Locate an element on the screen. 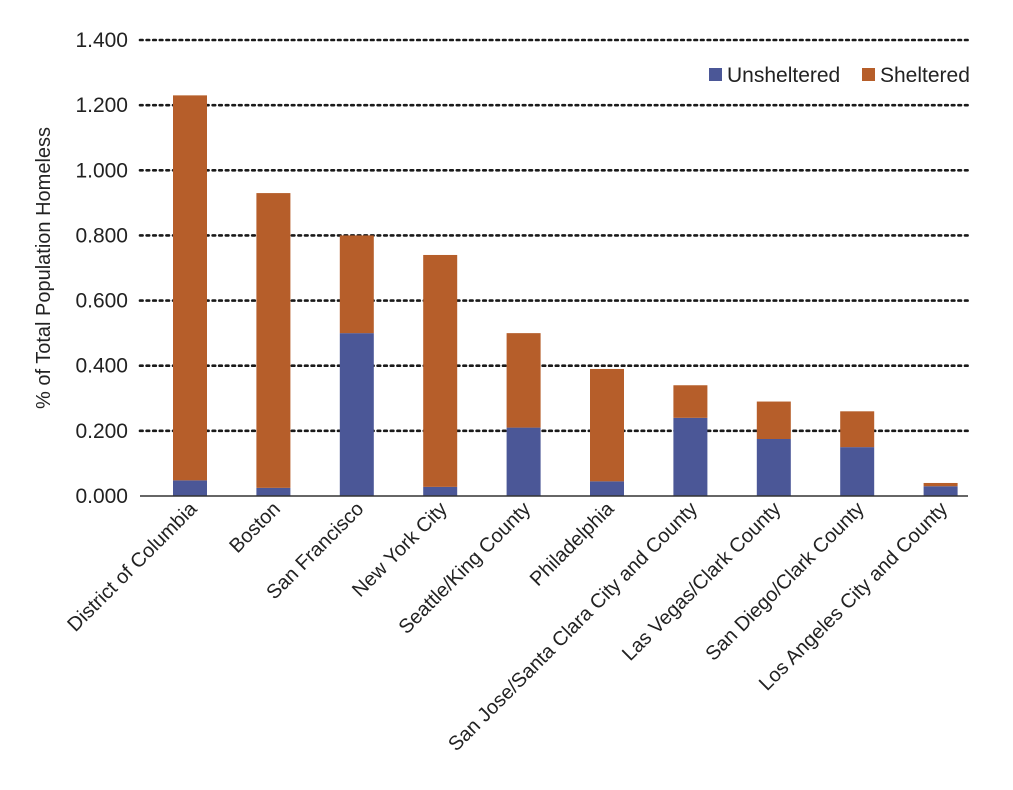 The image size is (1013, 790). bar-unsheltered-district-of-columbia is located at coordinates (190, 488).